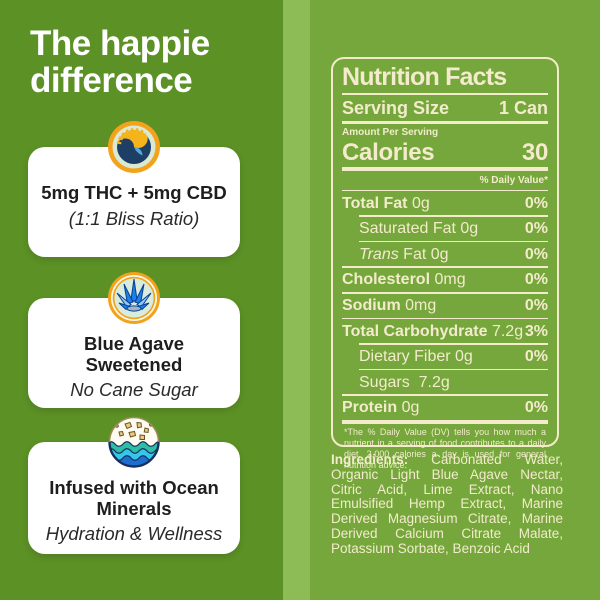 The width and height of the screenshot is (600, 600). What do you see at coordinates (111, 80) in the screenshot?
I see `title-line-2: difference` at bounding box center [111, 80].